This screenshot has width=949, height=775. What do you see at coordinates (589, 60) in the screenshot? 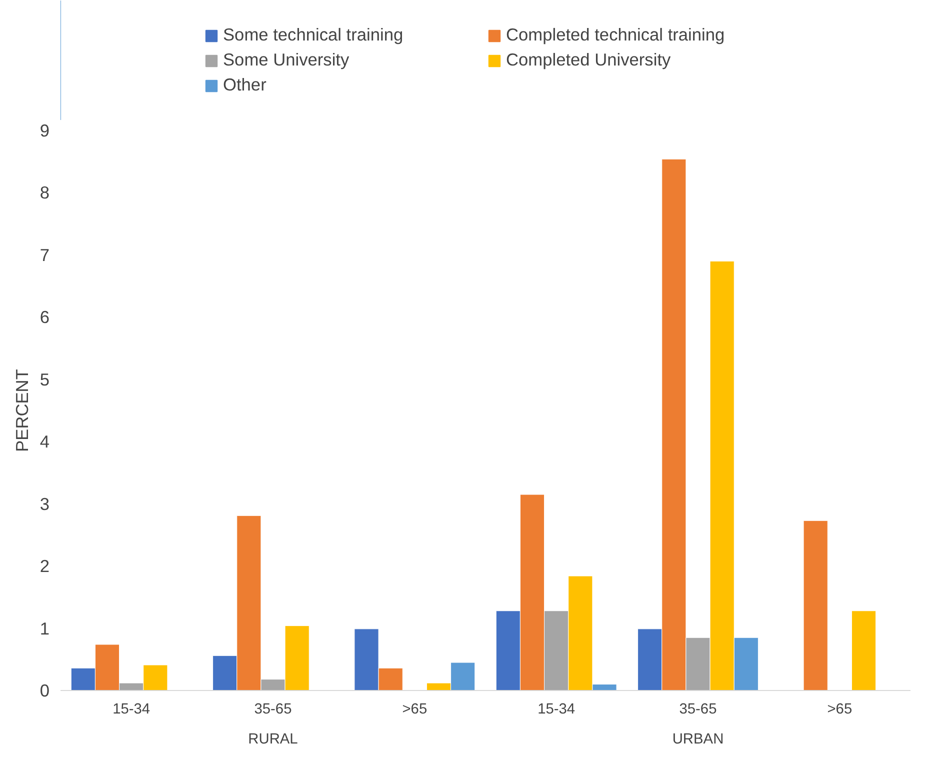
I see `legend-label: Completed University` at bounding box center [589, 60].